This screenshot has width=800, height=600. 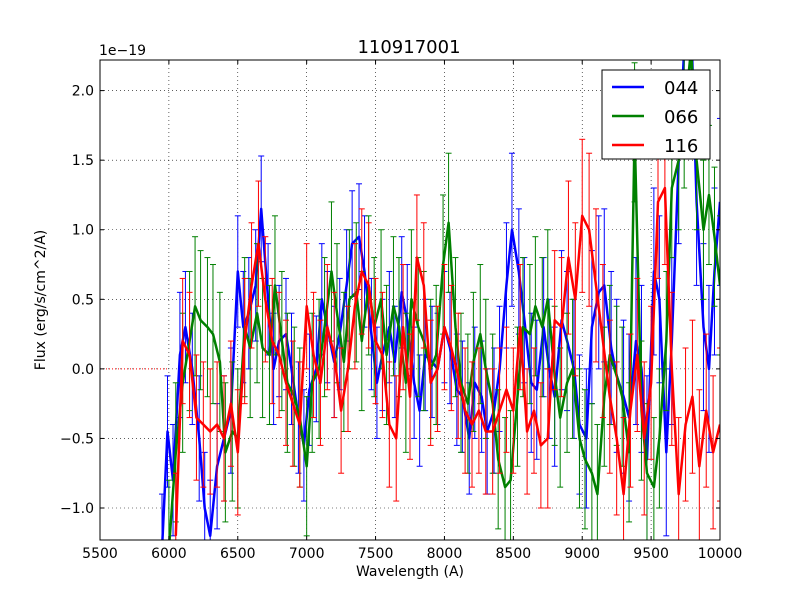 What do you see at coordinates (410, 572) in the screenshot?
I see `x-axis-label: Wavelength (A)` at bounding box center [410, 572].